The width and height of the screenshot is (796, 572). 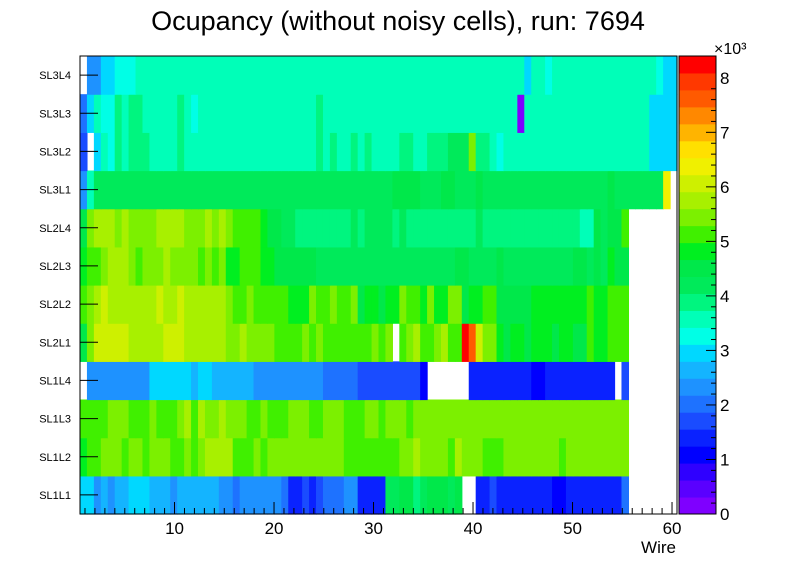 What do you see at coordinates (724, 350) in the screenshot?
I see `z-tick-label: 3` at bounding box center [724, 350].